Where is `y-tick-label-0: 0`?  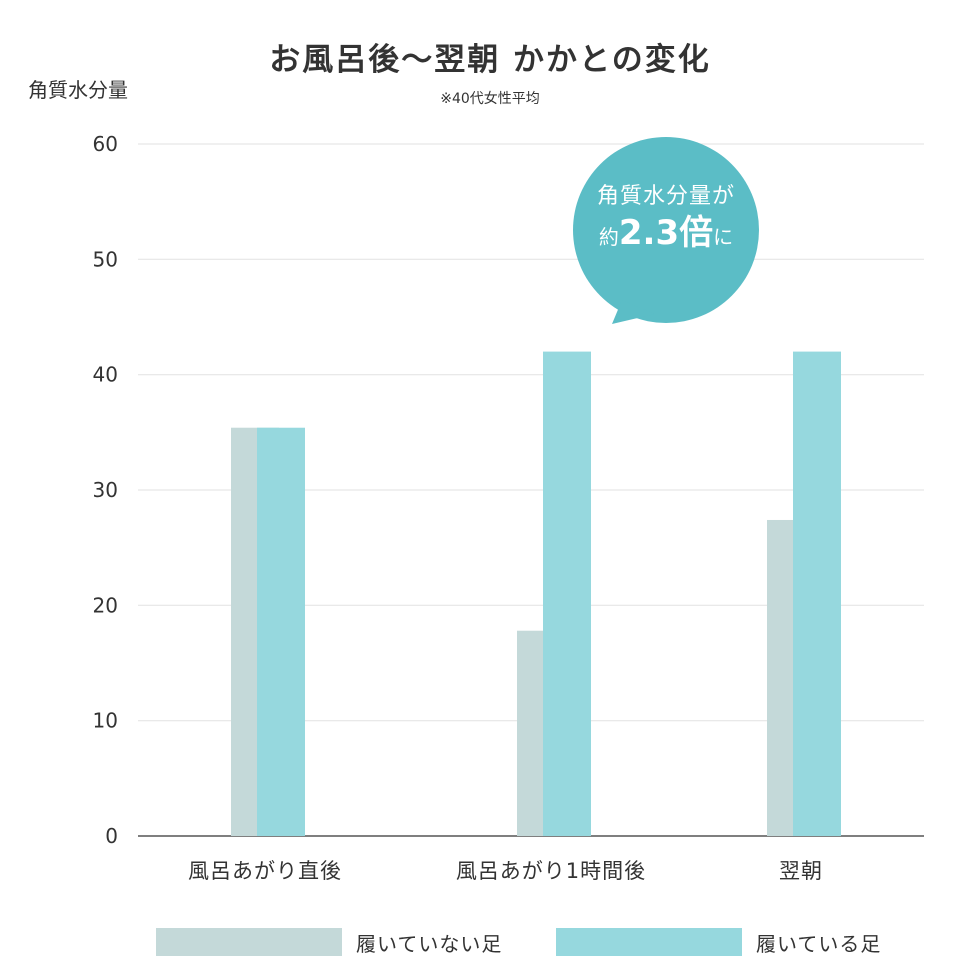
y-tick-label-0: 0 is located at coordinates (111, 836).